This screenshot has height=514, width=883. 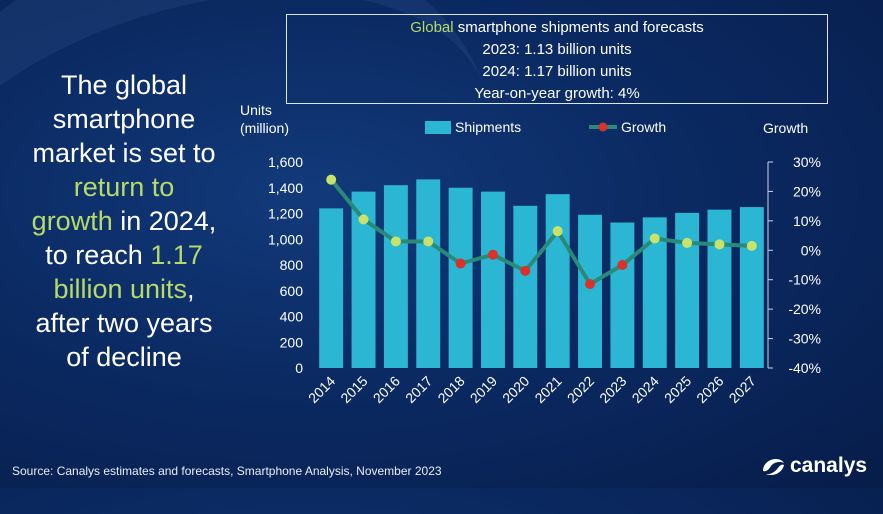 What do you see at coordinates (256, 110) in the screenshot?
I see `left-axis-label: Units` at bounding box center [256, 110].